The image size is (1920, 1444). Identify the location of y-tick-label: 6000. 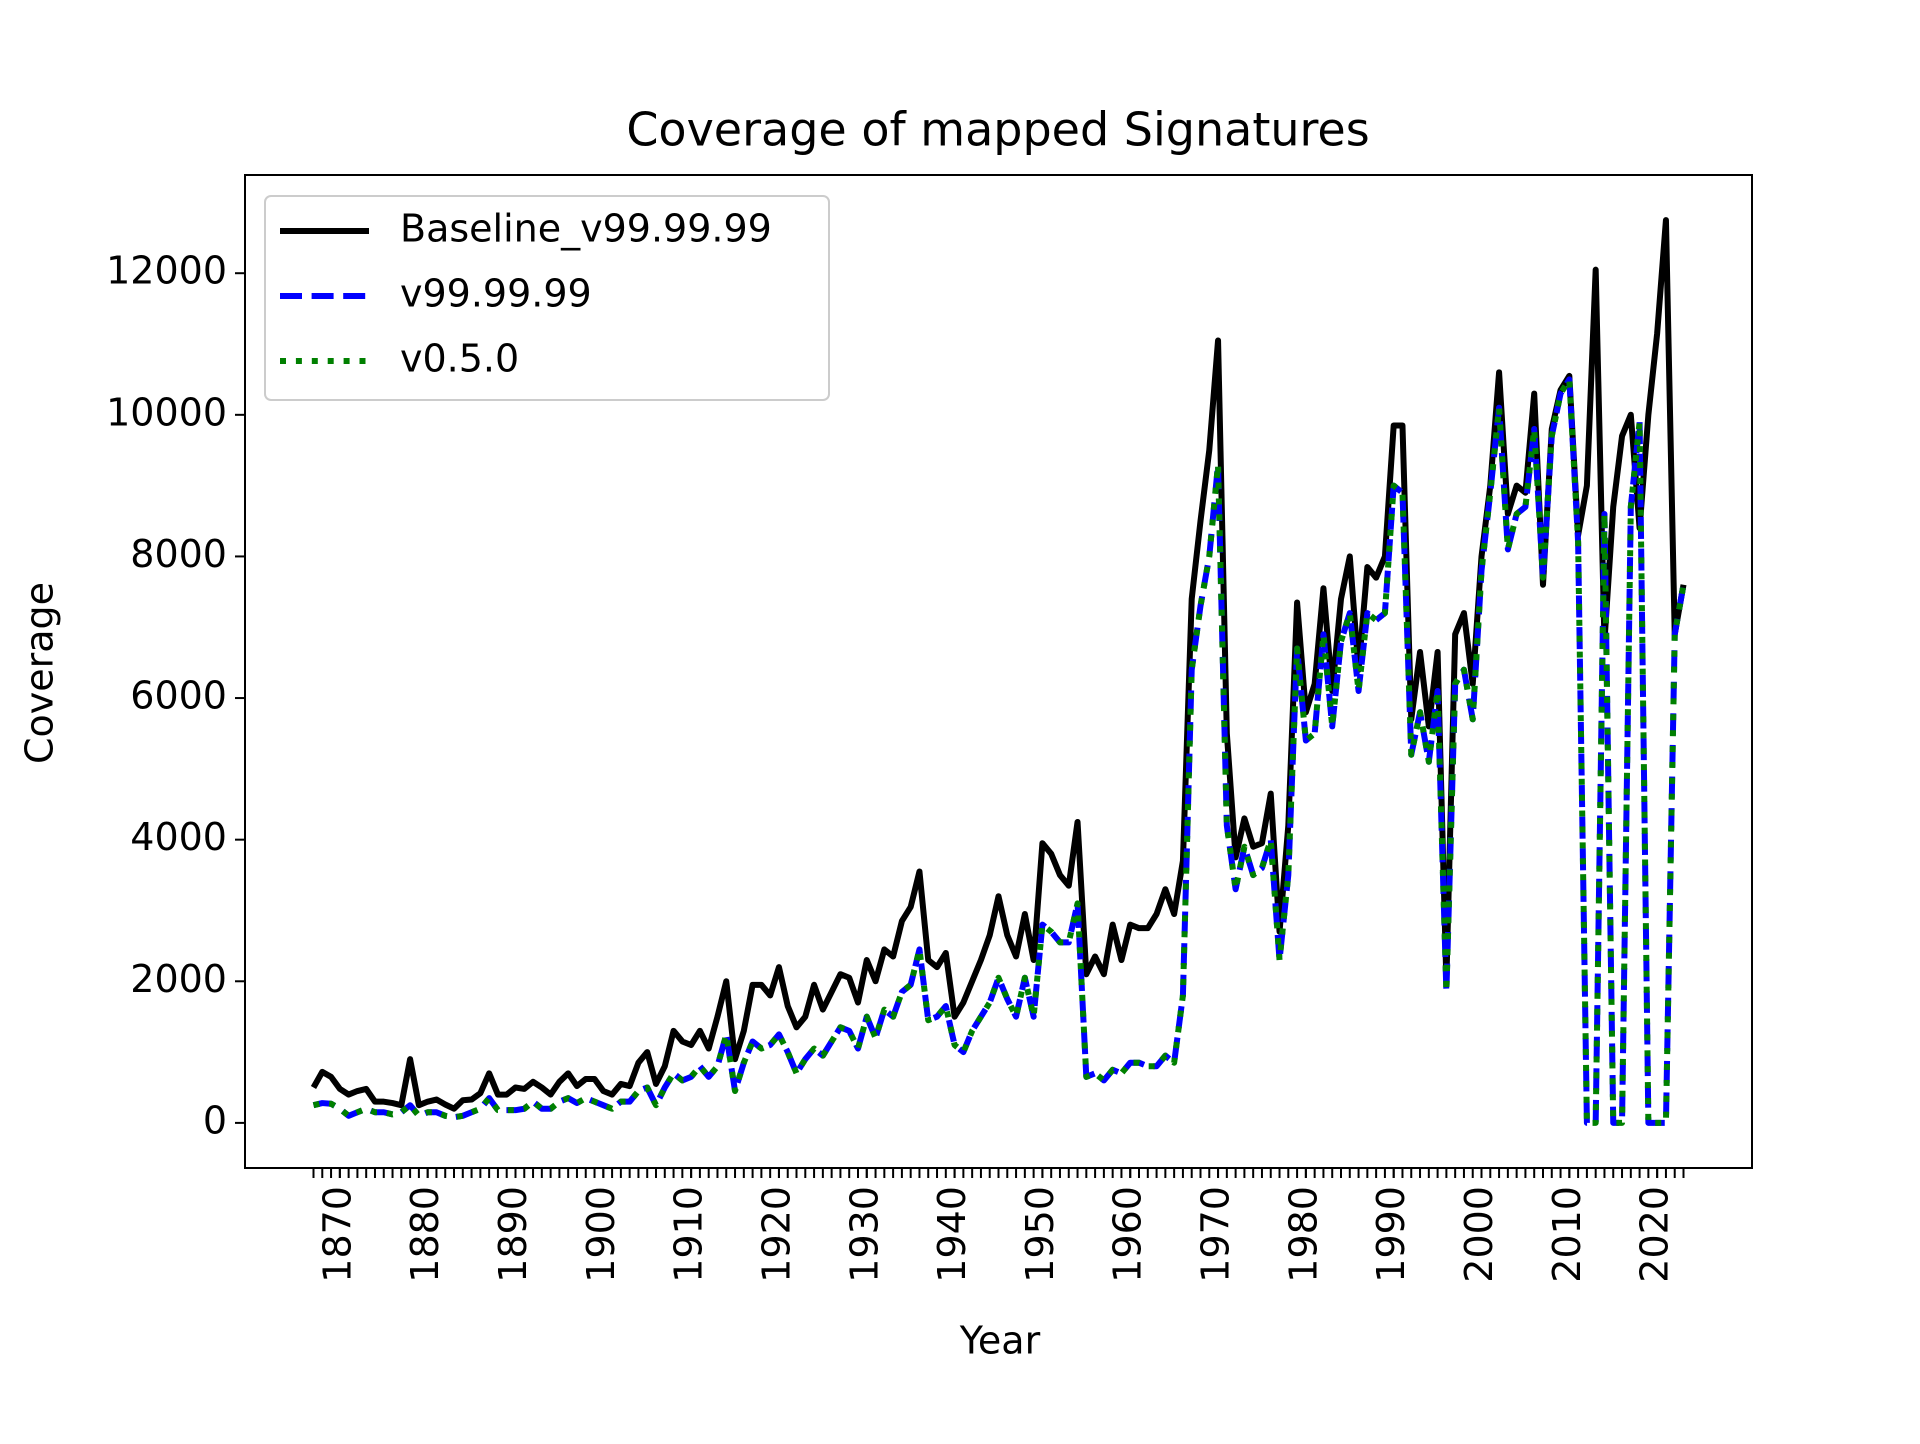
(178, 696).